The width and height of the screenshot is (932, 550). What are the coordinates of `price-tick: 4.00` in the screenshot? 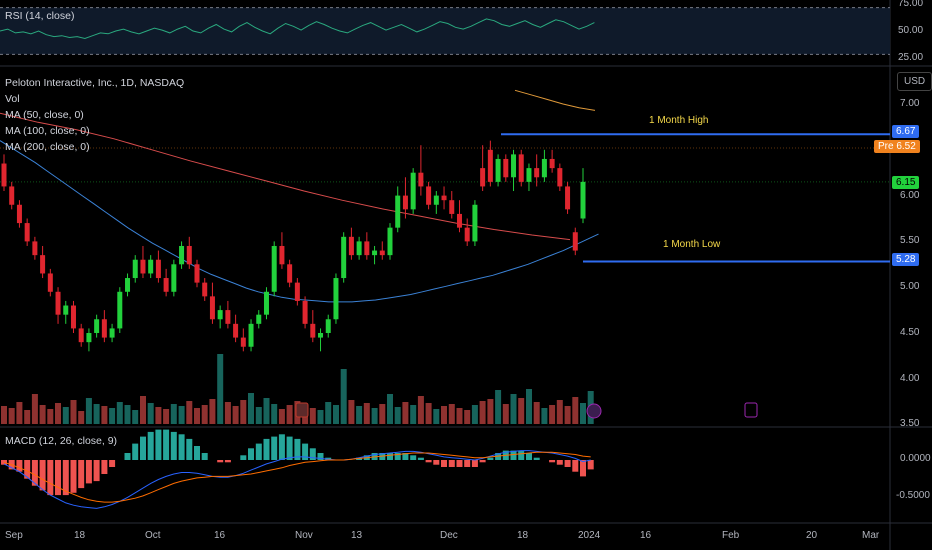 It's located at (910, 378).